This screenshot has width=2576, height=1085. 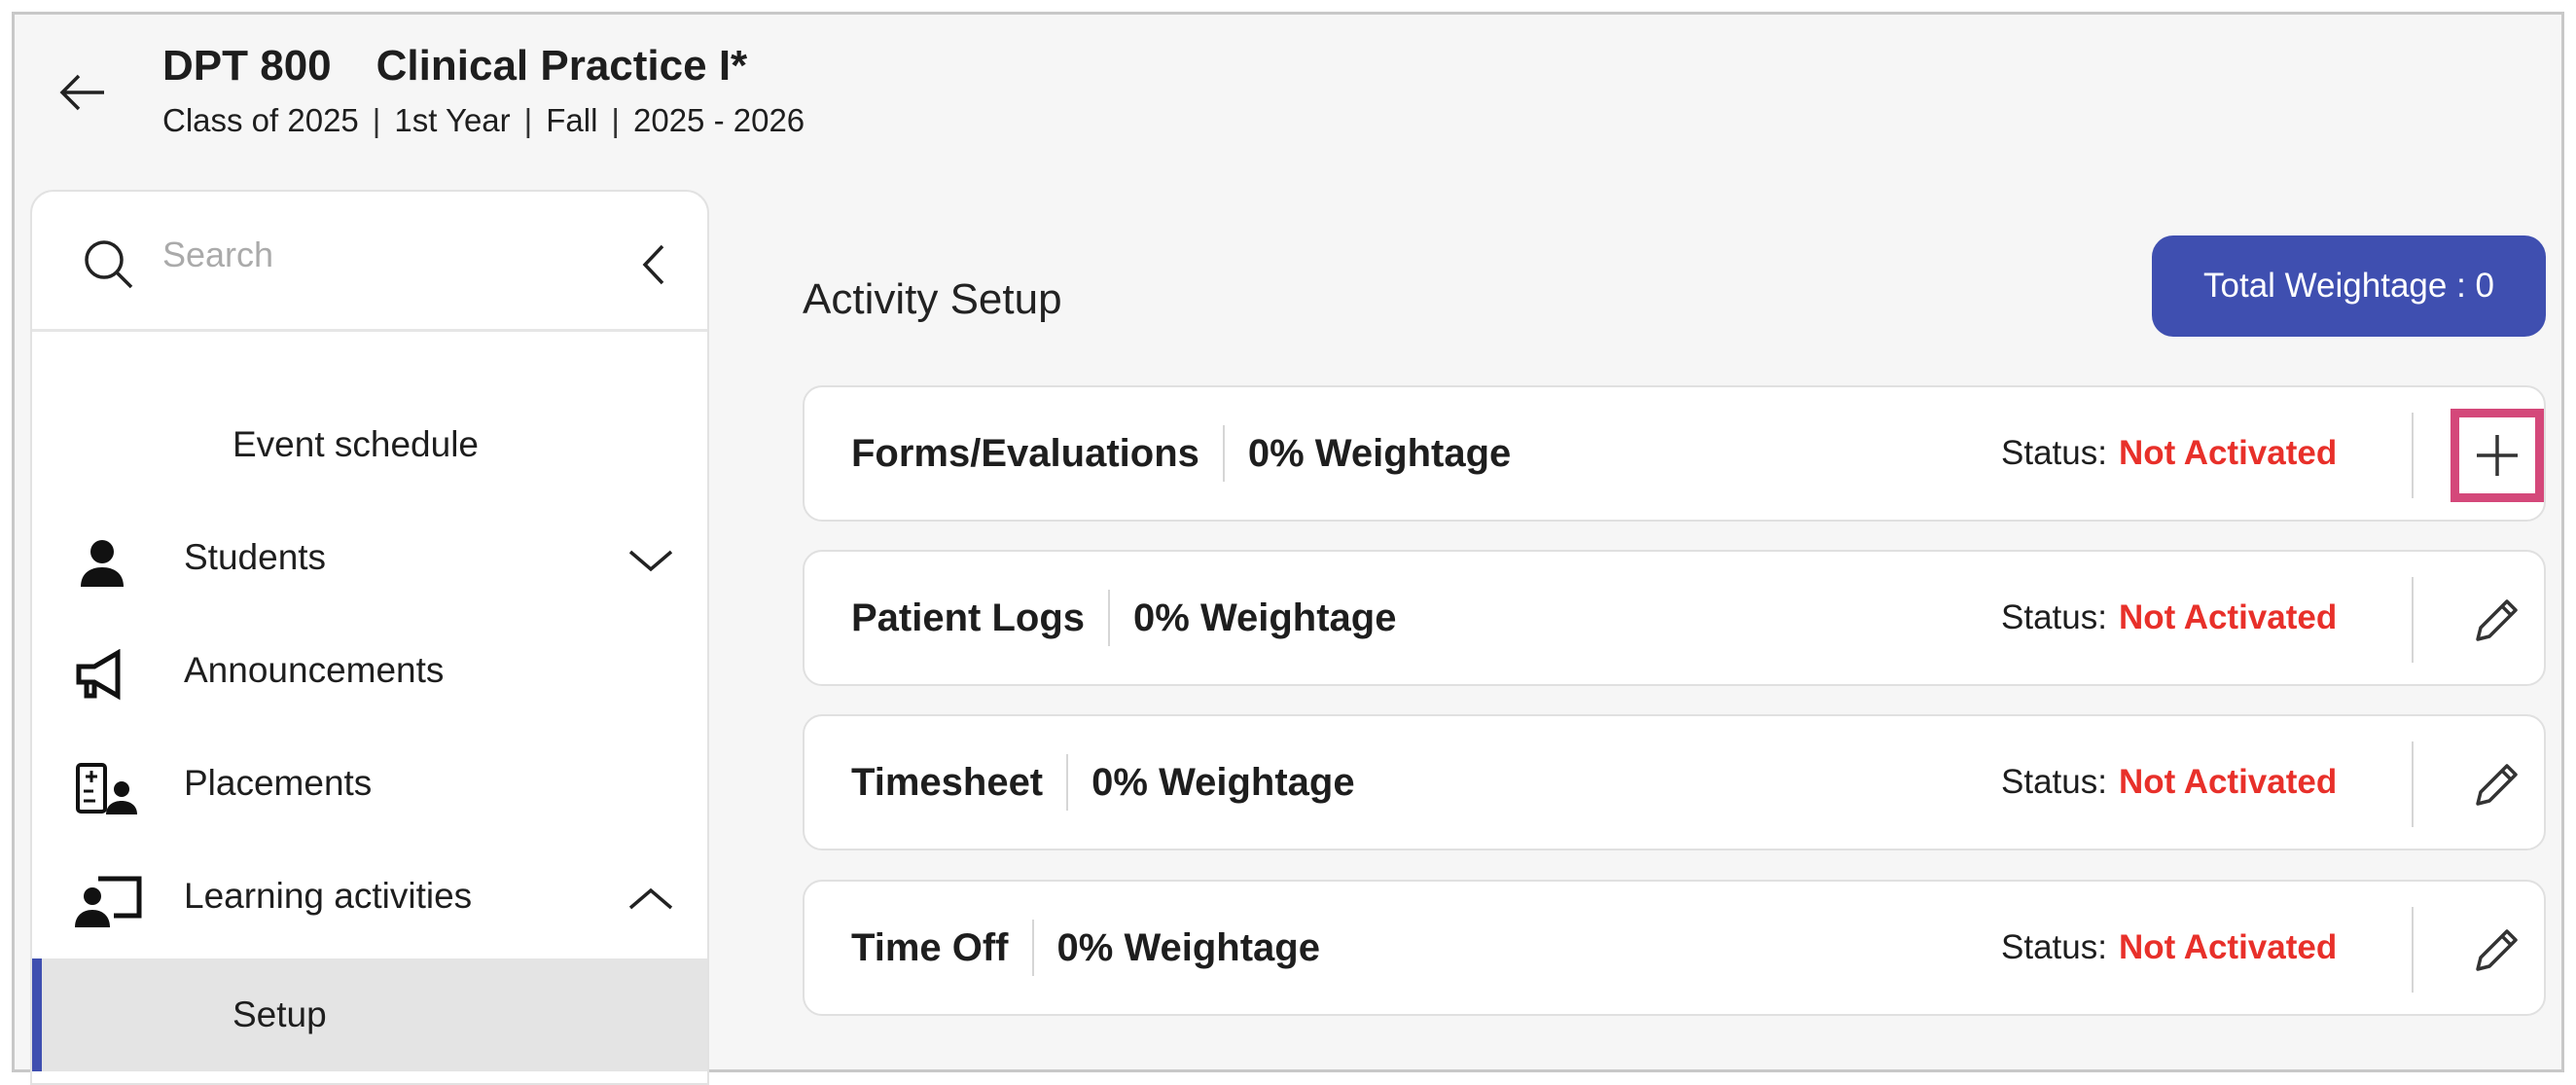 I want to click on meta-class: Class of 2025, so click(x=260, y=120).